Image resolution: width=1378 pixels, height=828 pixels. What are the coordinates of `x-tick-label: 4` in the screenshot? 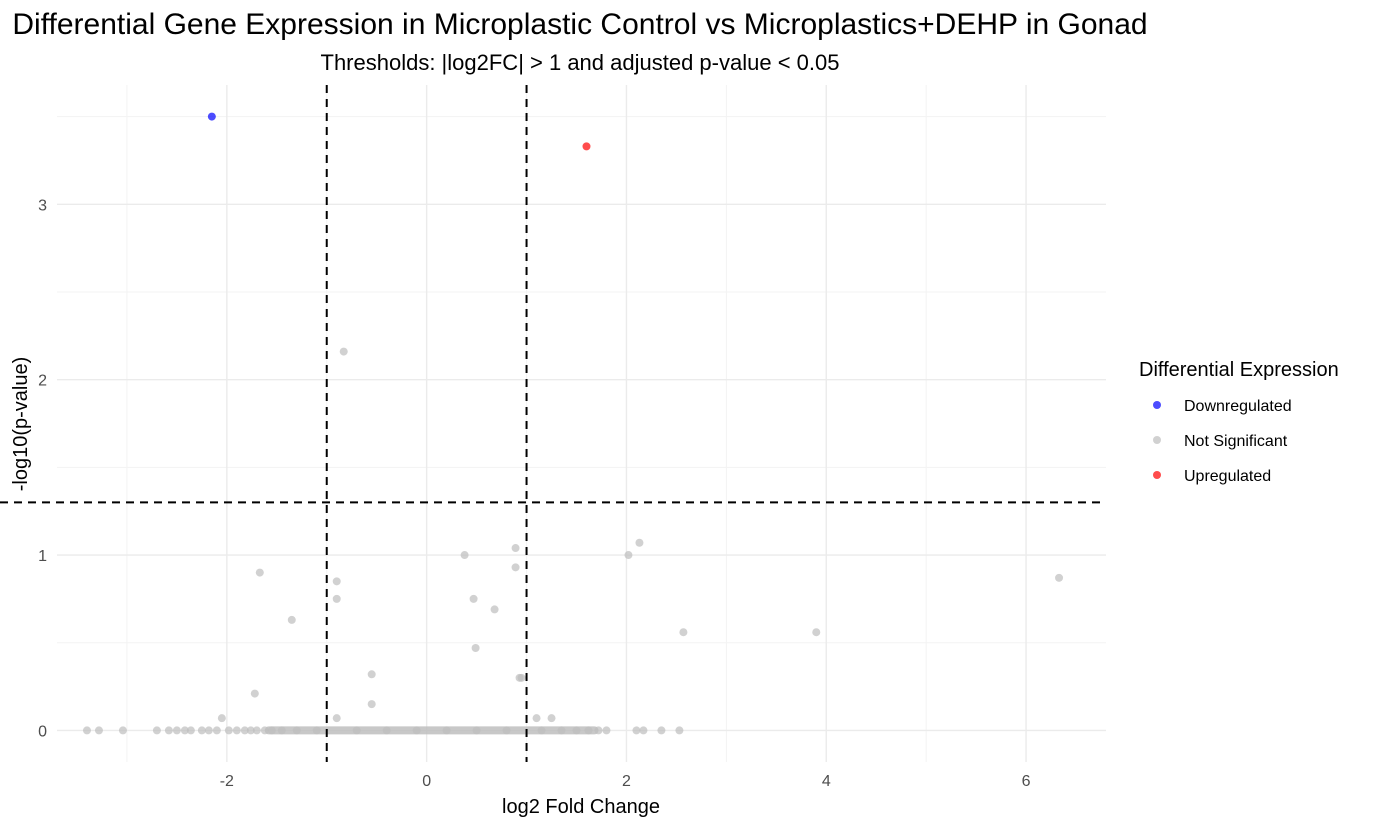 It's located at (826, 781).